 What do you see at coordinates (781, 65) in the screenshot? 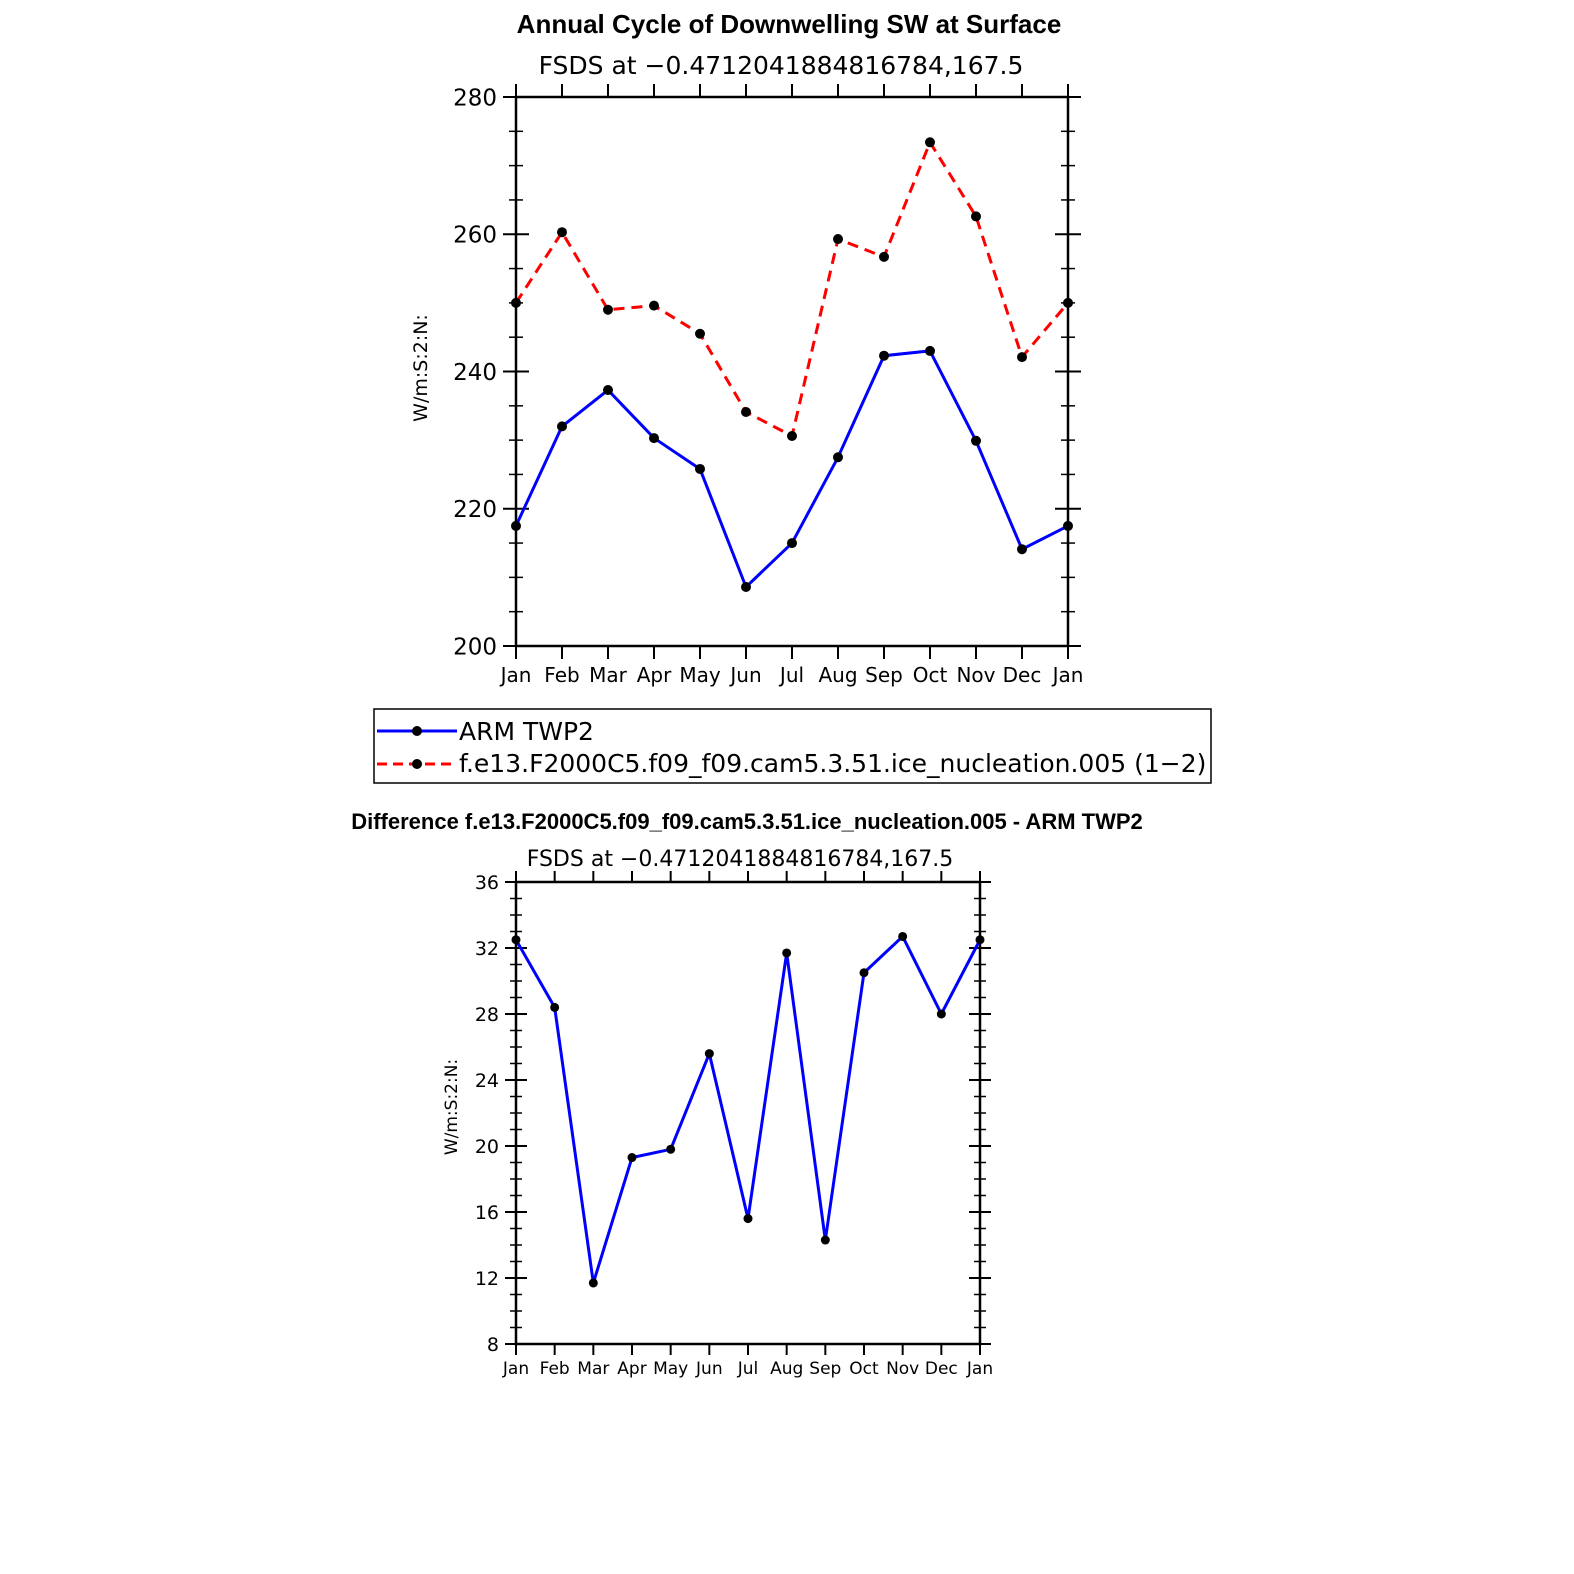
I see `chart1-subtitle: FSDS at −0.4712041884816784,167.5` at bounding box center [781, 65].